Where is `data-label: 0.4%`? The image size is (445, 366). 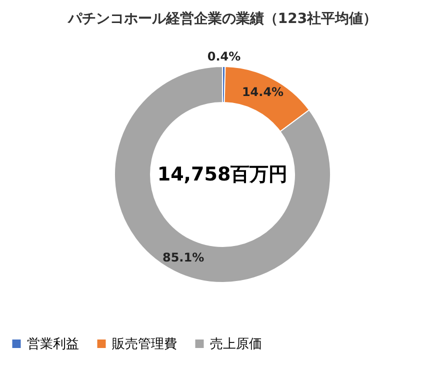
data-label: 0.4% is located at coordinates (224, 57).